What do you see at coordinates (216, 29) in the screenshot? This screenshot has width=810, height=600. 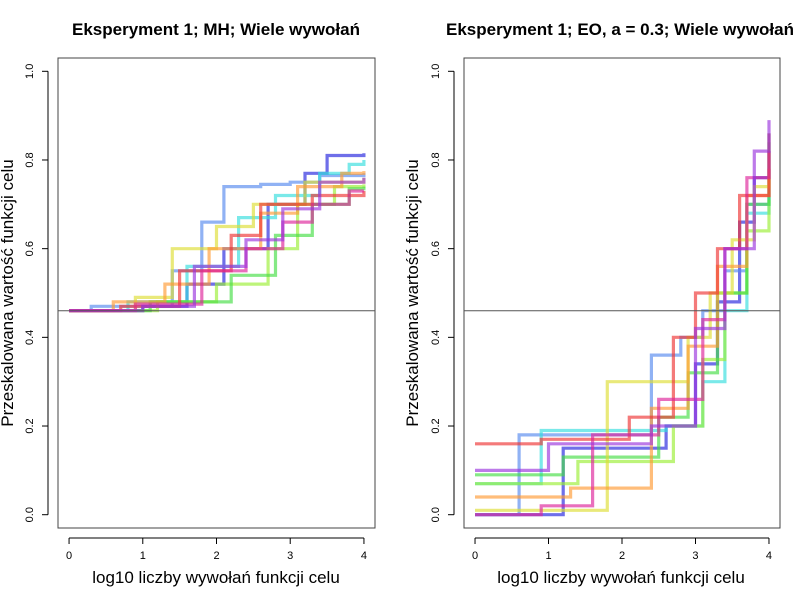 I see `chart-title: Eksperyment 1; MH; Wiele wywołań` at bounding box center [216, 29].